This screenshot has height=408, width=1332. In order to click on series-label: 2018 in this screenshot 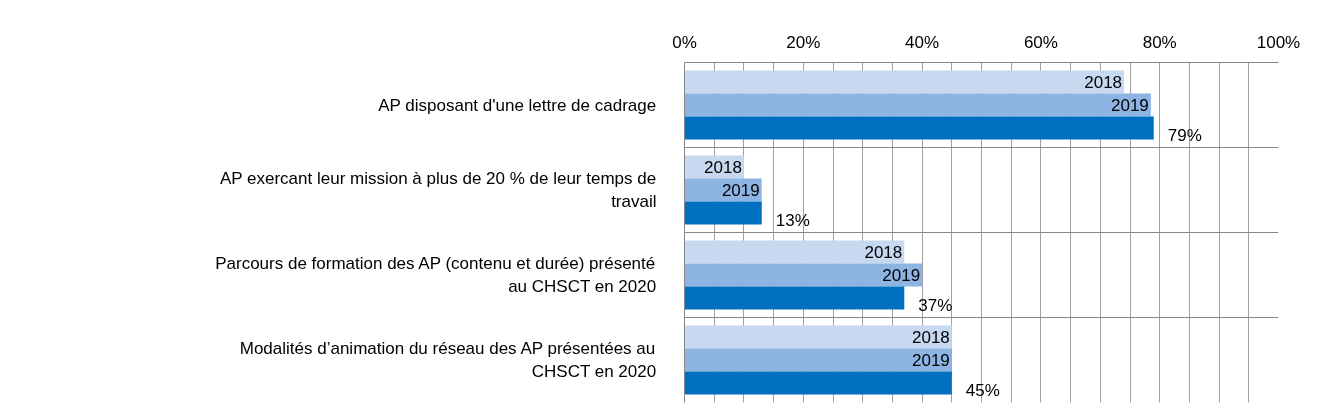, I will do `click(883, 253)`.